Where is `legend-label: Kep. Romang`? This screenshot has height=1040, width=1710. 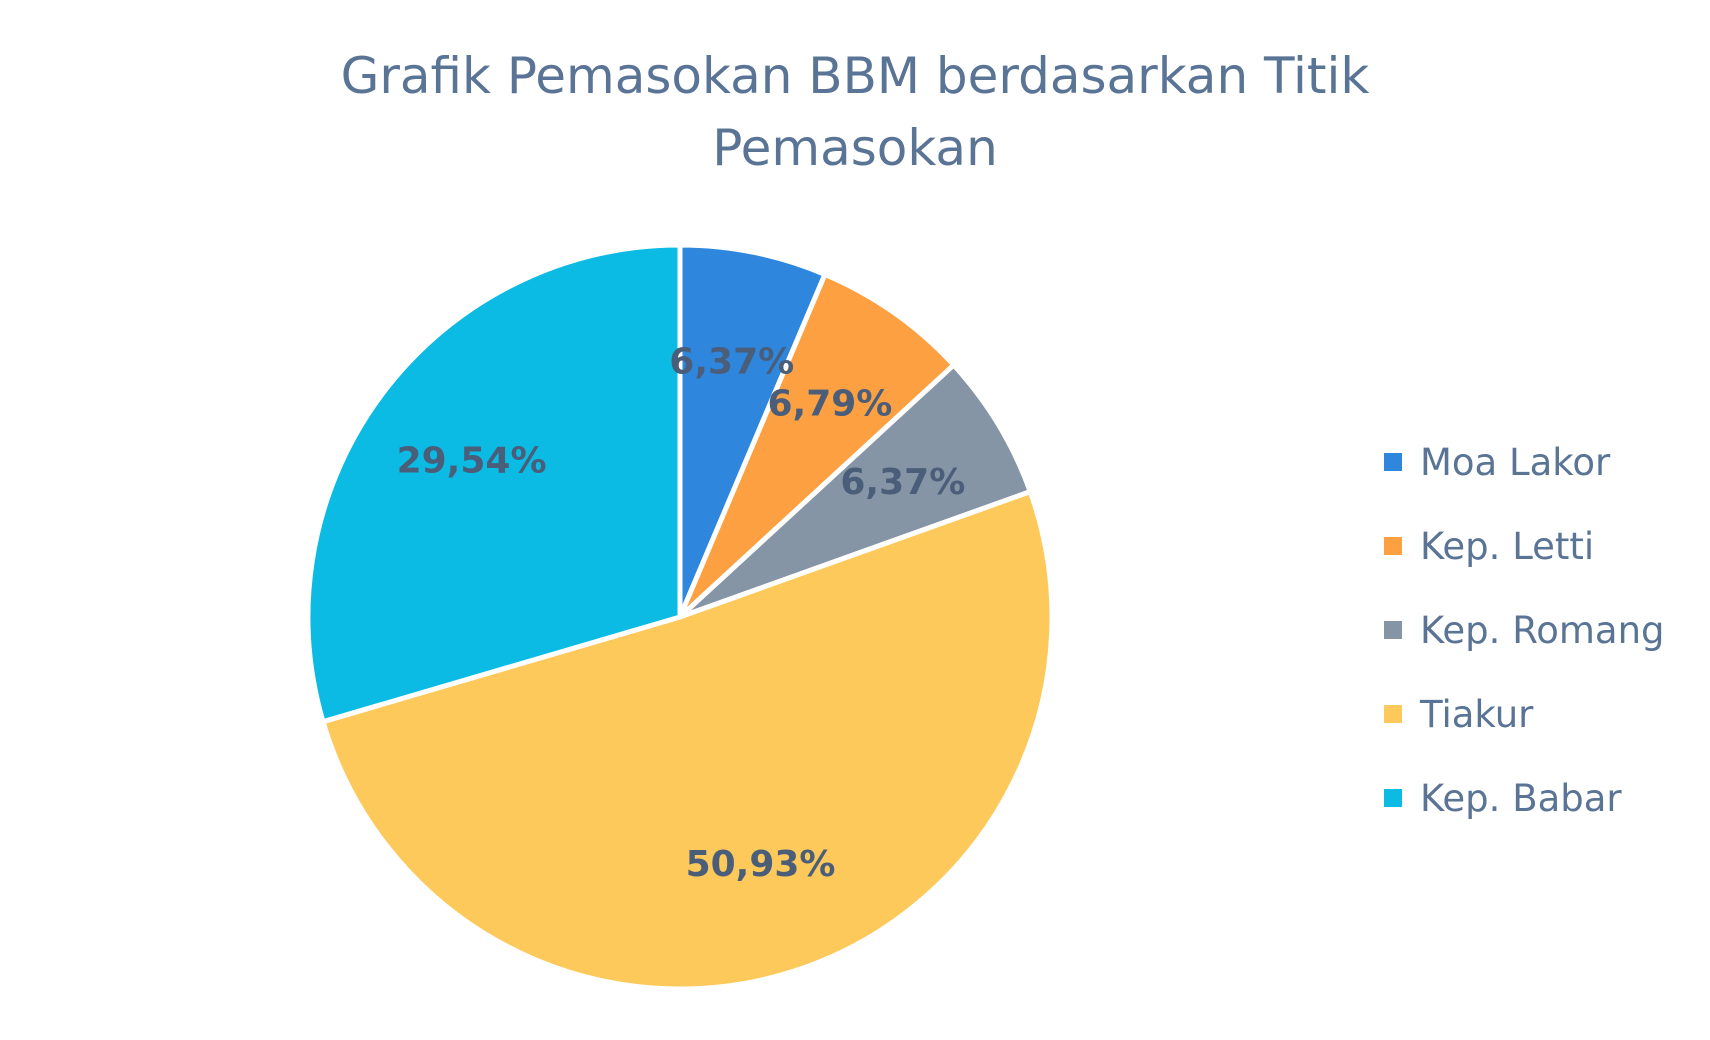
legend-label: Kep. Romang is located at coordinates (1542, 630).